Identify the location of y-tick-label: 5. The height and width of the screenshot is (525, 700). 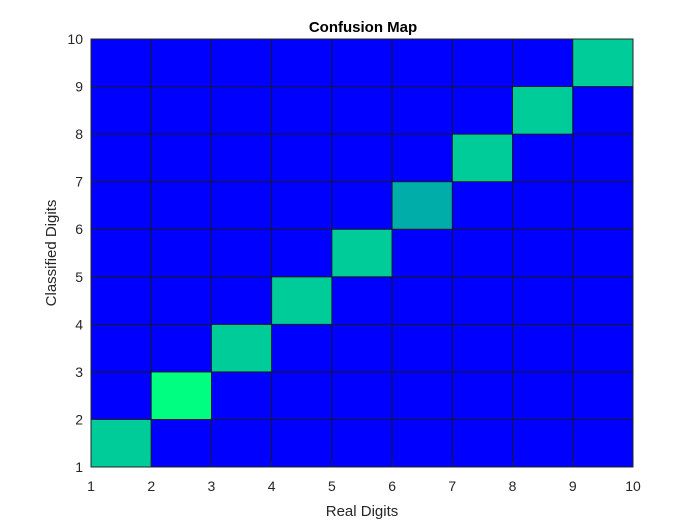
(79, 277).